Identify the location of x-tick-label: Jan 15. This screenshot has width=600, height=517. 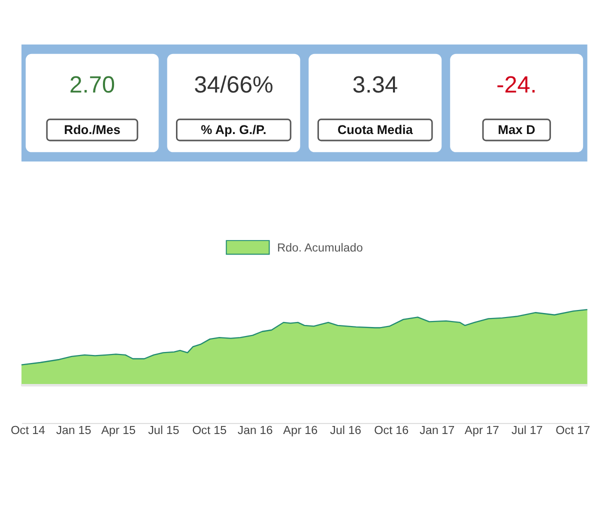
(74, 431).